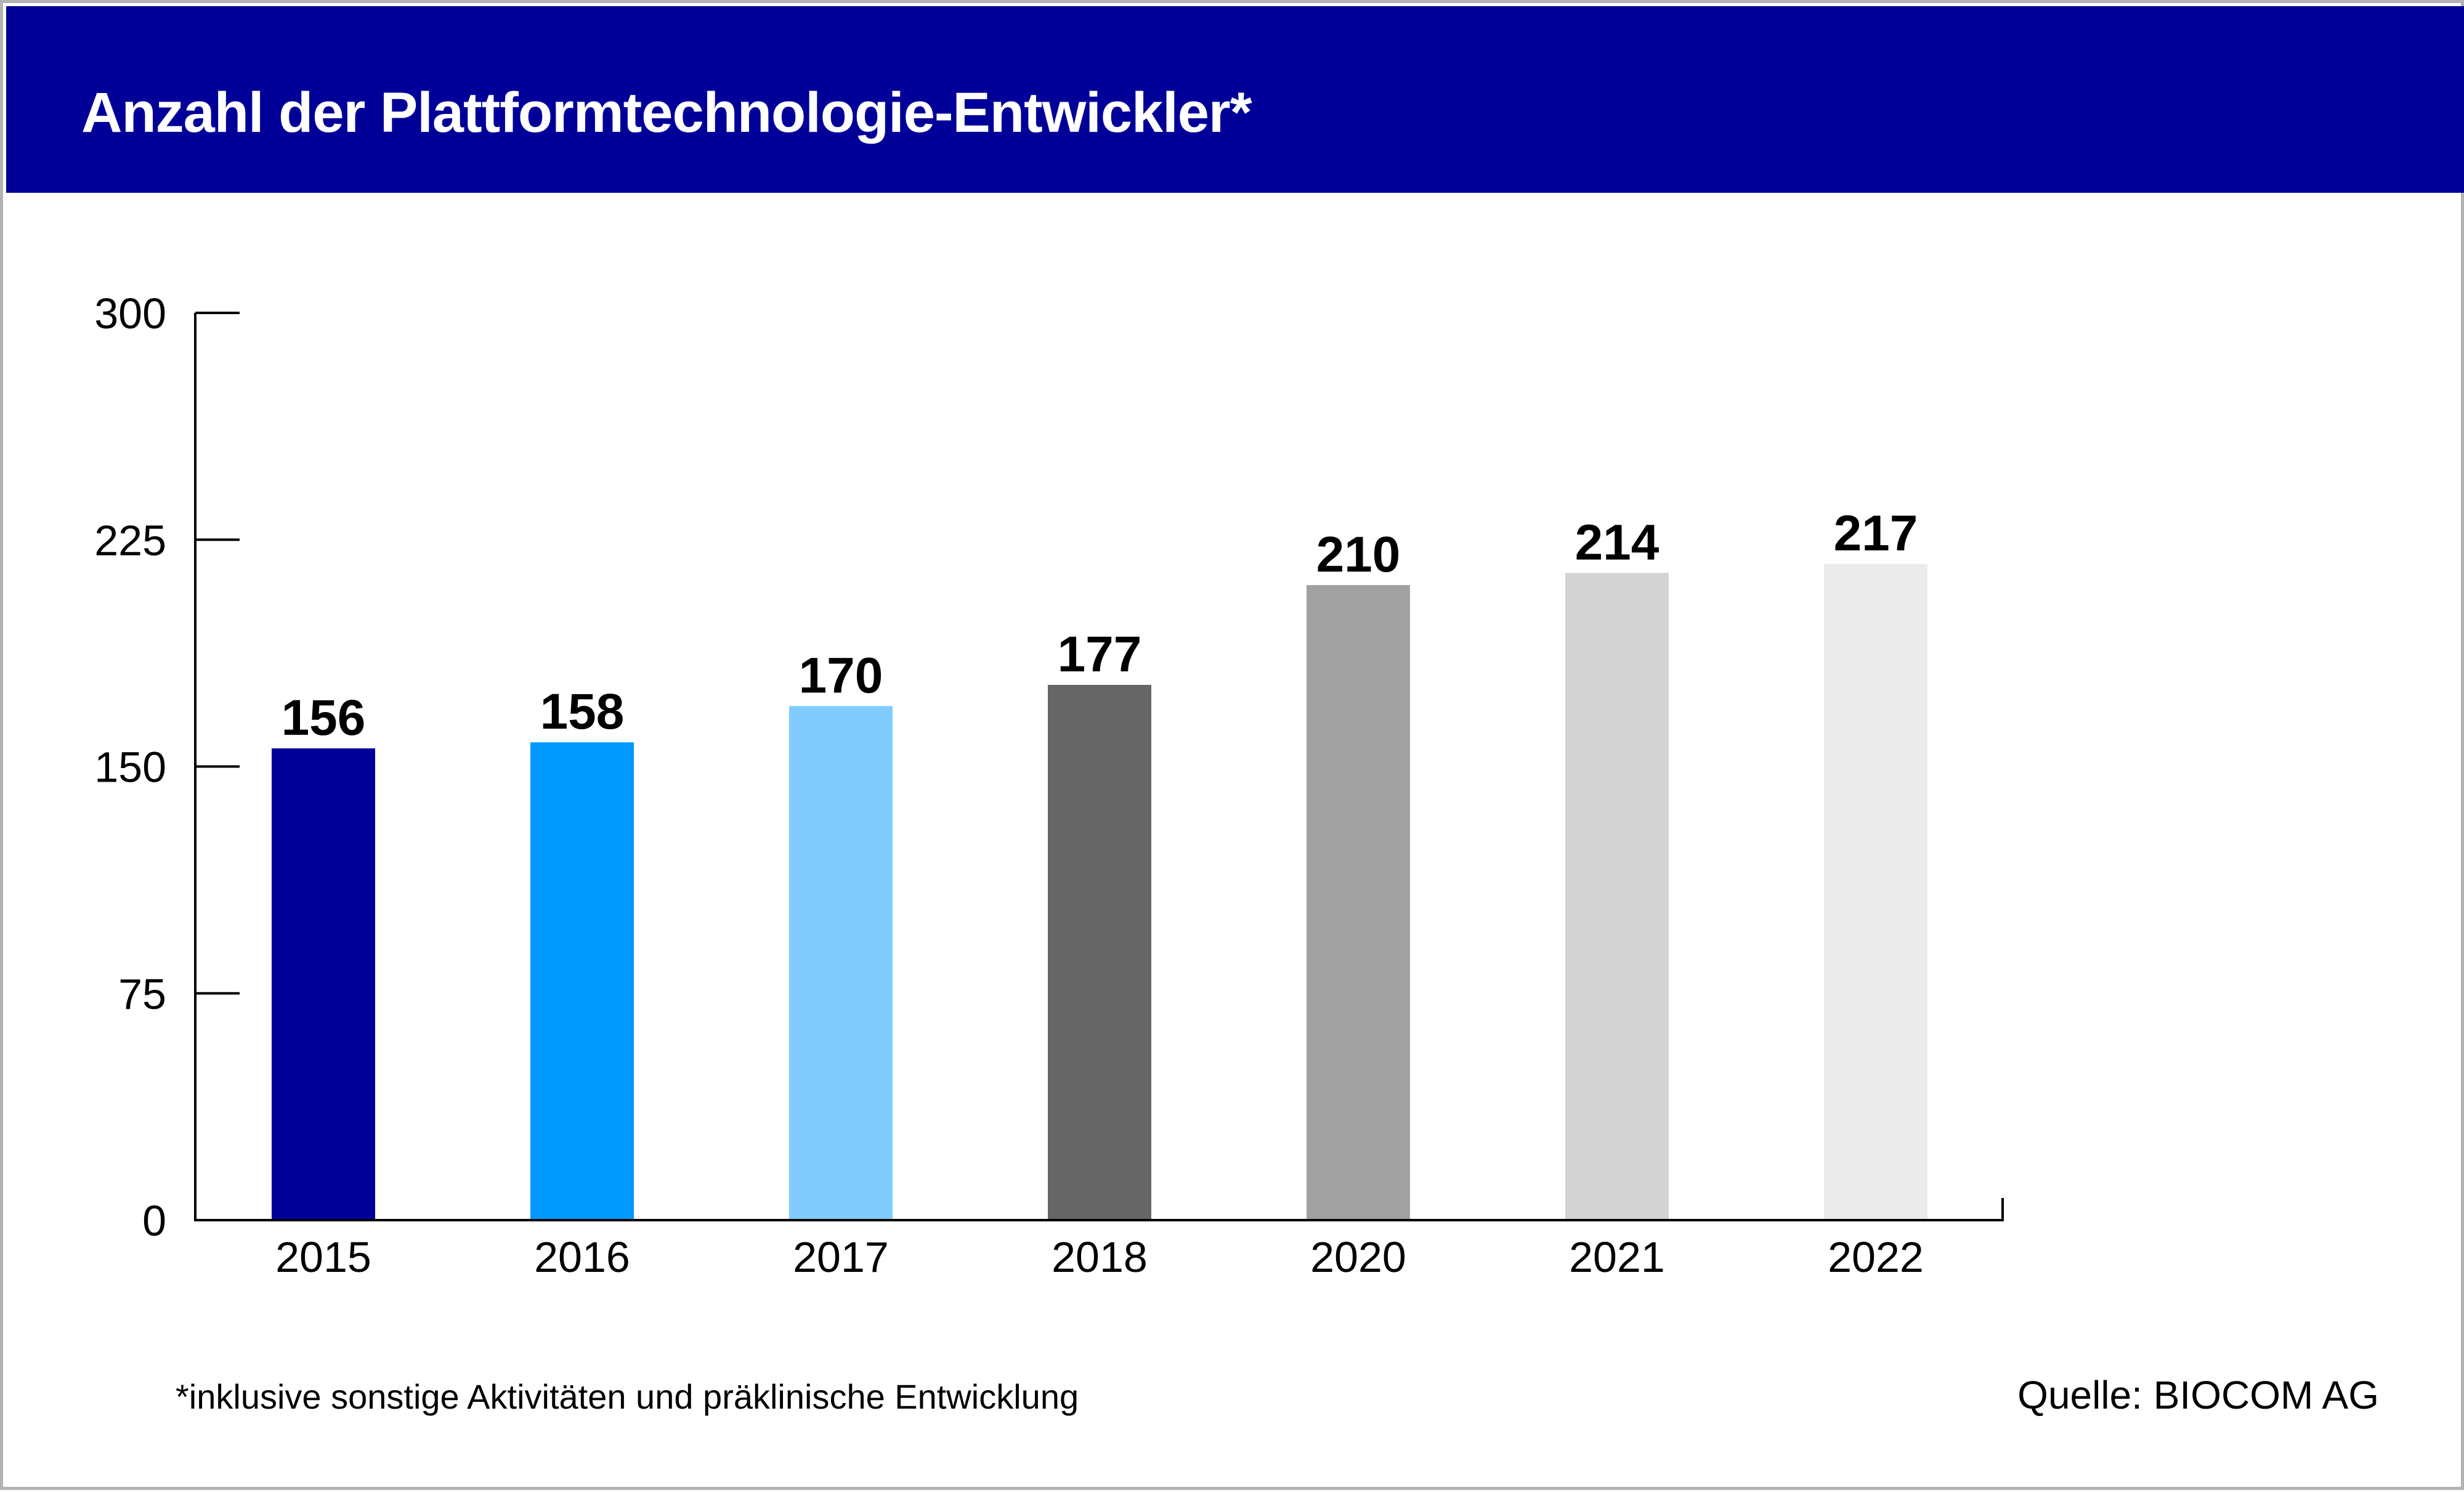  Describe the element at coordinates (142, 994) in the screenshot. I see `y-tick-label: 75` at that location.